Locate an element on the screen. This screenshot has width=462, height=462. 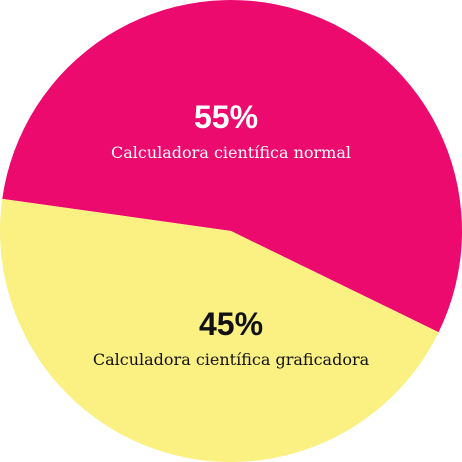
slice-category-label-1: Calculadora científica normal is located at coordinates (231, 152).